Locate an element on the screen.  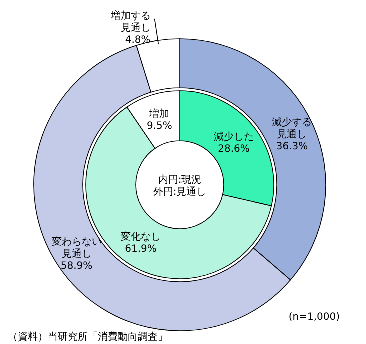
data-label: 36.3% is located at coordinates (292, 146).